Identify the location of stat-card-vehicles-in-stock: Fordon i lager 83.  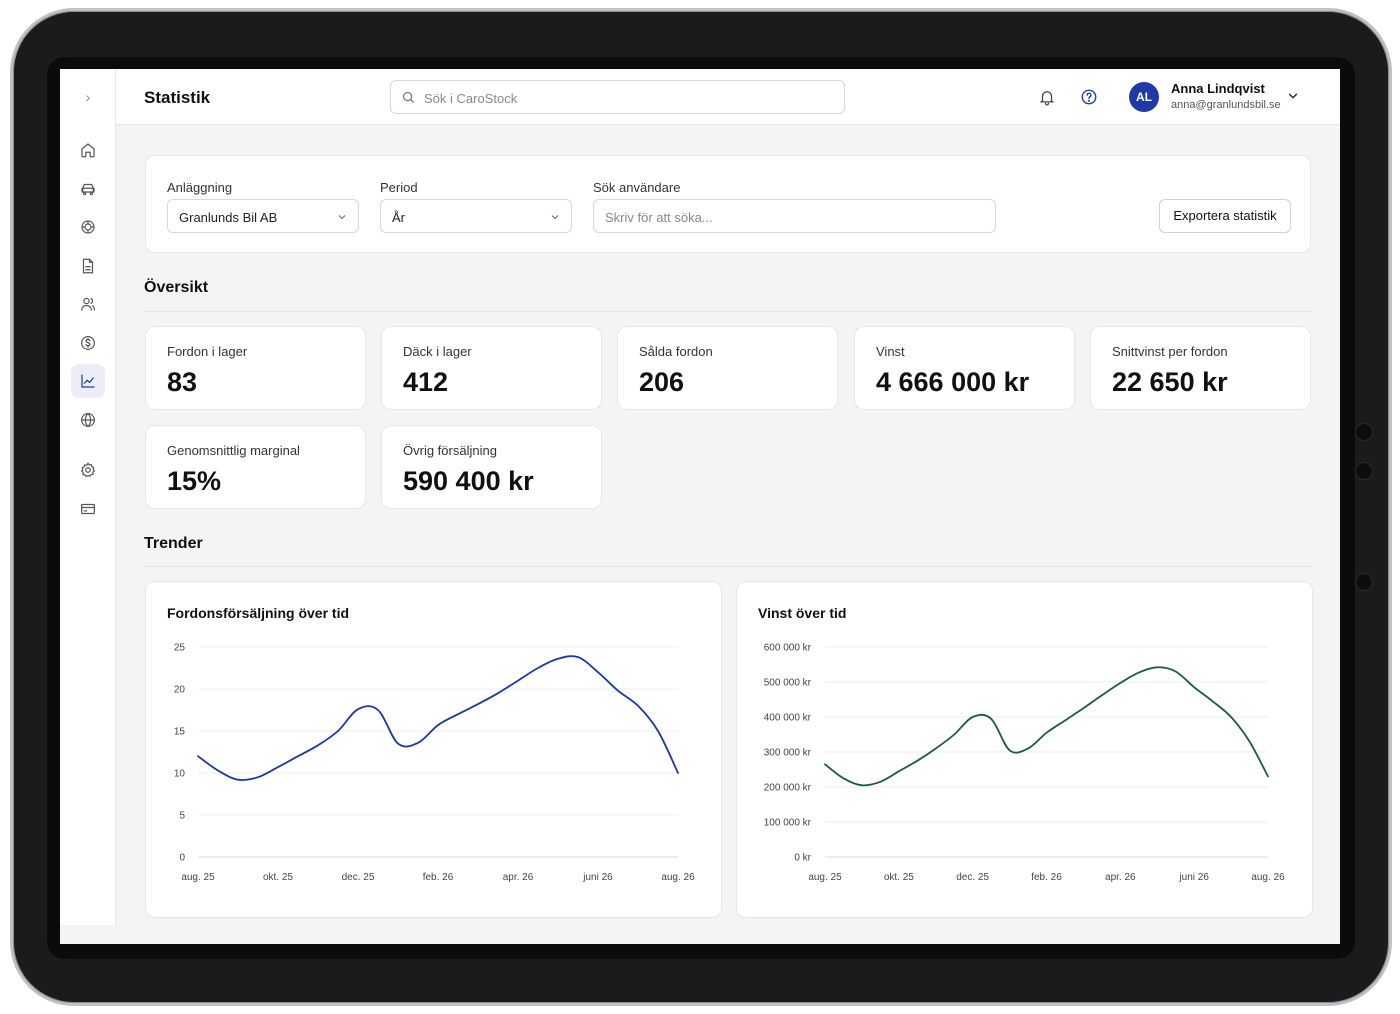
(255, 368).